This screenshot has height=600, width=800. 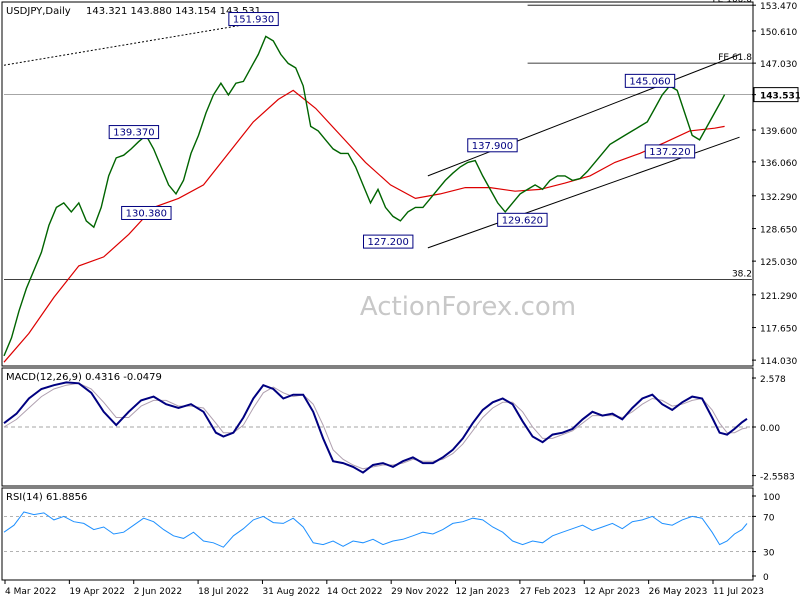 What do you see at coordinates (612, 592) in the screenshot?
I see `date-tick-label-9: 12 Apr 2023` at bounding box center [612, 592].